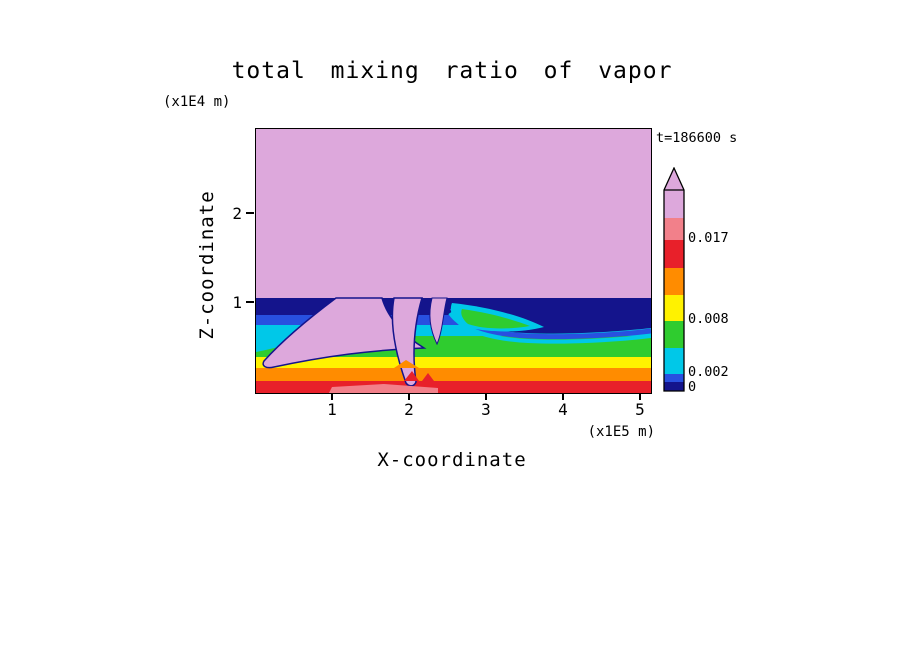 The image size is (904, 654). I want to click on colorbar-segment-plum, so click(674, 204).